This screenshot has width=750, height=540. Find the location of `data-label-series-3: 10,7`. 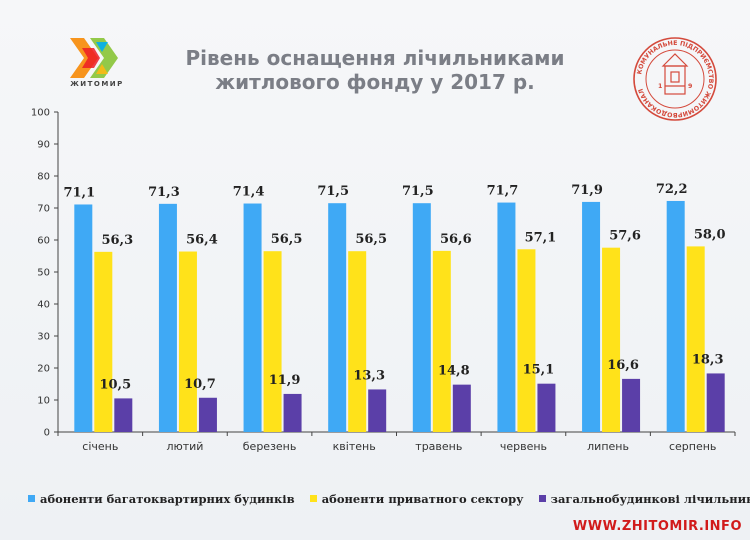

data-label-series-3: 10,7 is located at coordinates (200, 384).